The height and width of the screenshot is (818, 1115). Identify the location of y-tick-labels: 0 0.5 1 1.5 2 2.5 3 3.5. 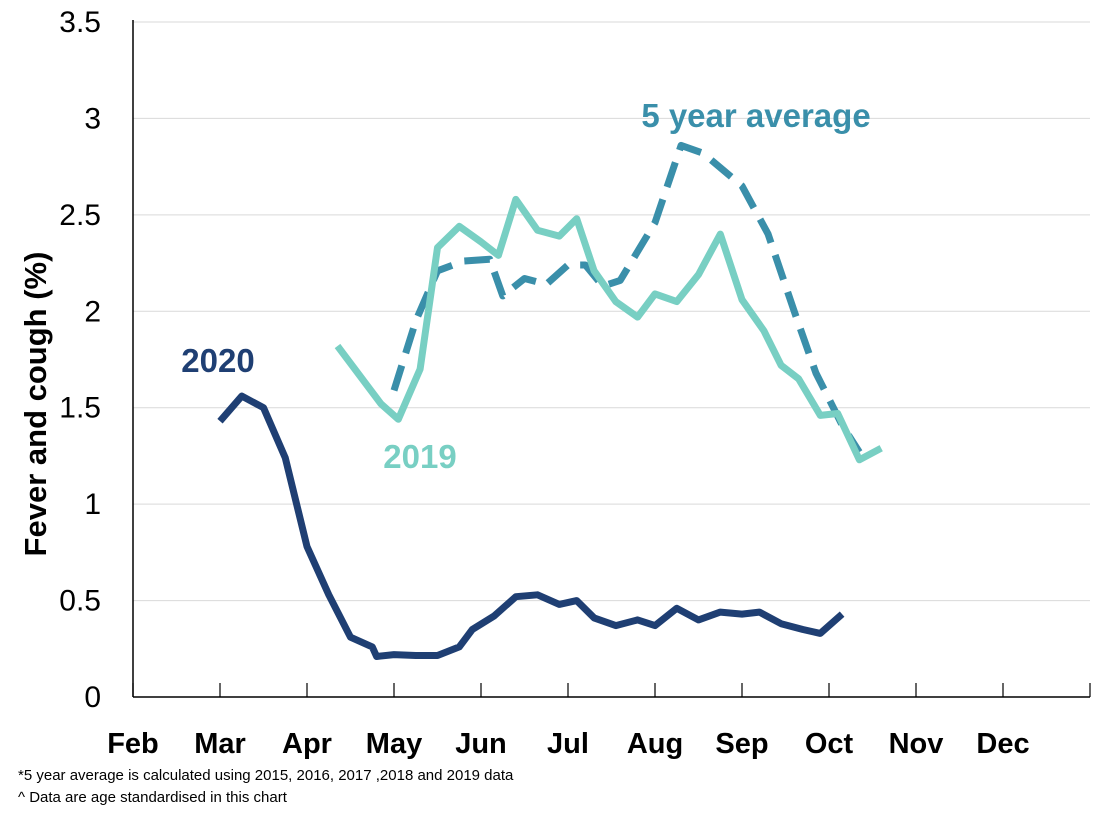
(80, 360).